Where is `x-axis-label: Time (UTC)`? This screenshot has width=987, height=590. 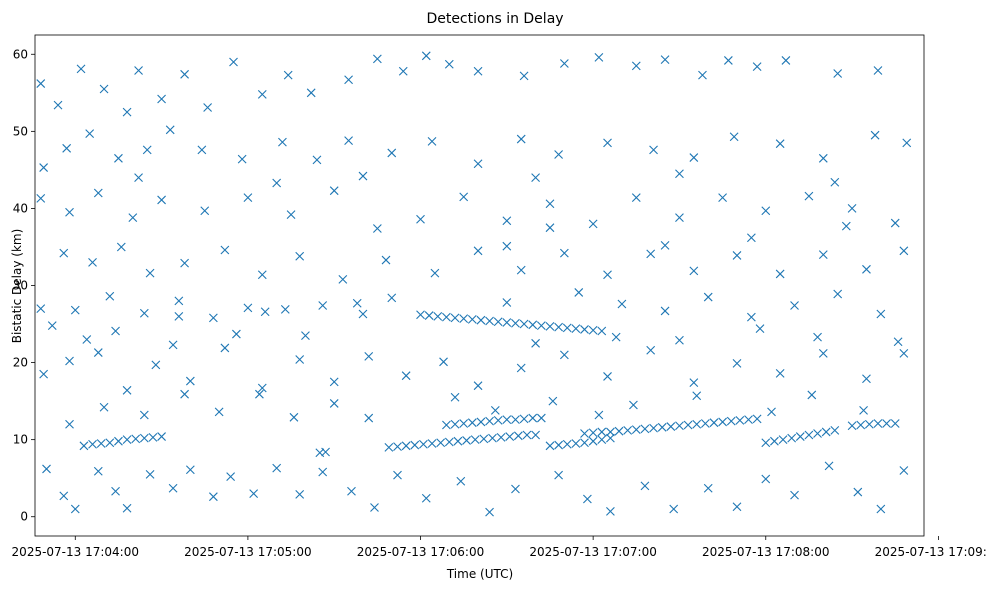
x-axis-label: Time (UTC) is located at coordinates (479, 574).